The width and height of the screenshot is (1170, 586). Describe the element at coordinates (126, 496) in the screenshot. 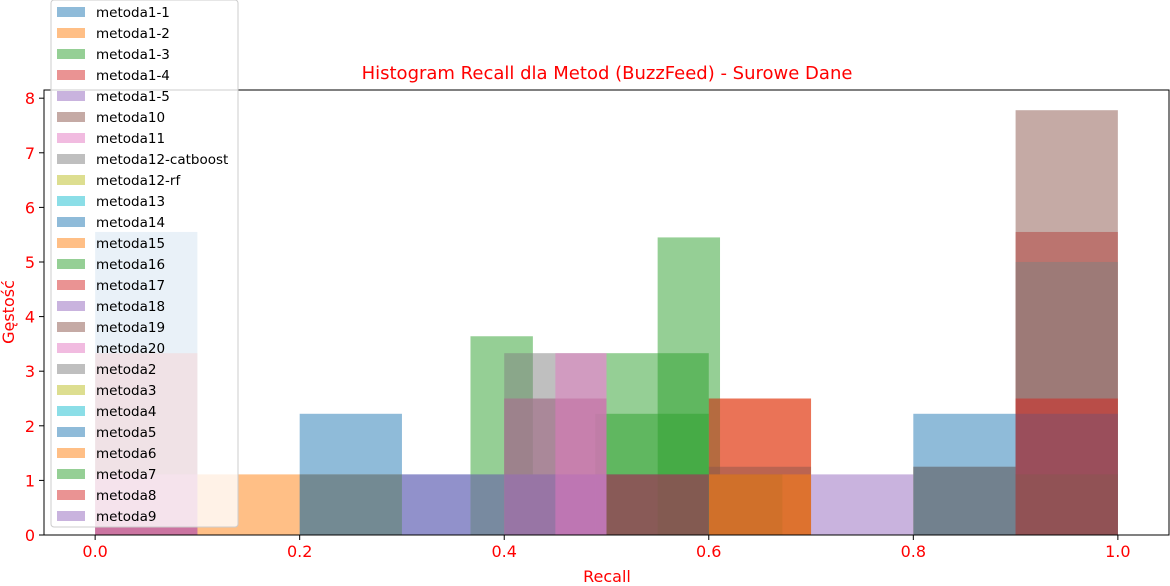

I see `legend-label: metoda8` at that location.